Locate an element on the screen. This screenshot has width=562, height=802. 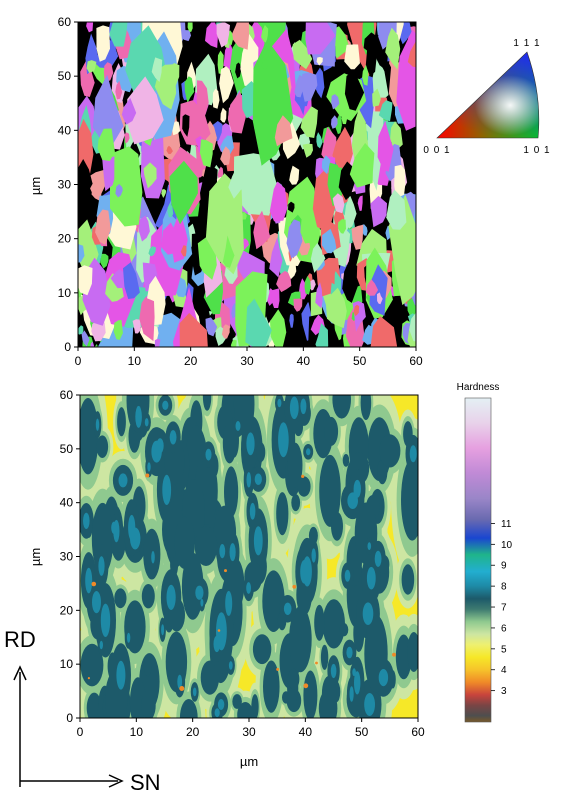
top-y-tick-label: 20 is located at coordinates (65, 239).